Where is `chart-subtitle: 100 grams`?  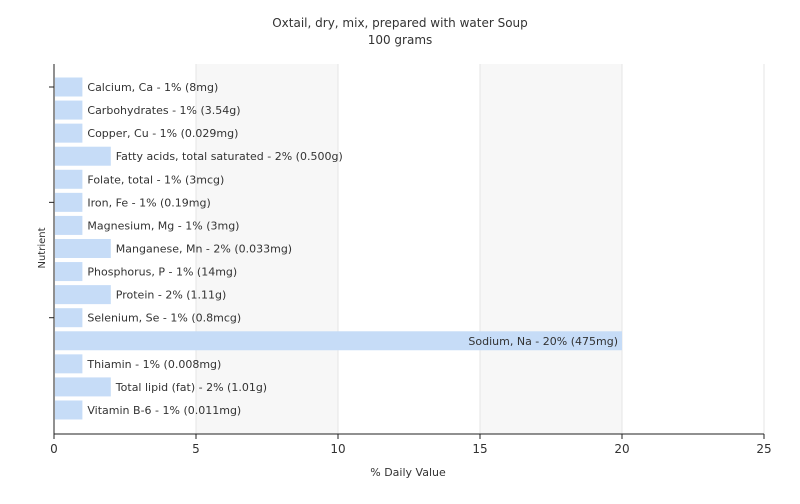 chart-subtitle: 100 grams is located at coordinates (400, 40).